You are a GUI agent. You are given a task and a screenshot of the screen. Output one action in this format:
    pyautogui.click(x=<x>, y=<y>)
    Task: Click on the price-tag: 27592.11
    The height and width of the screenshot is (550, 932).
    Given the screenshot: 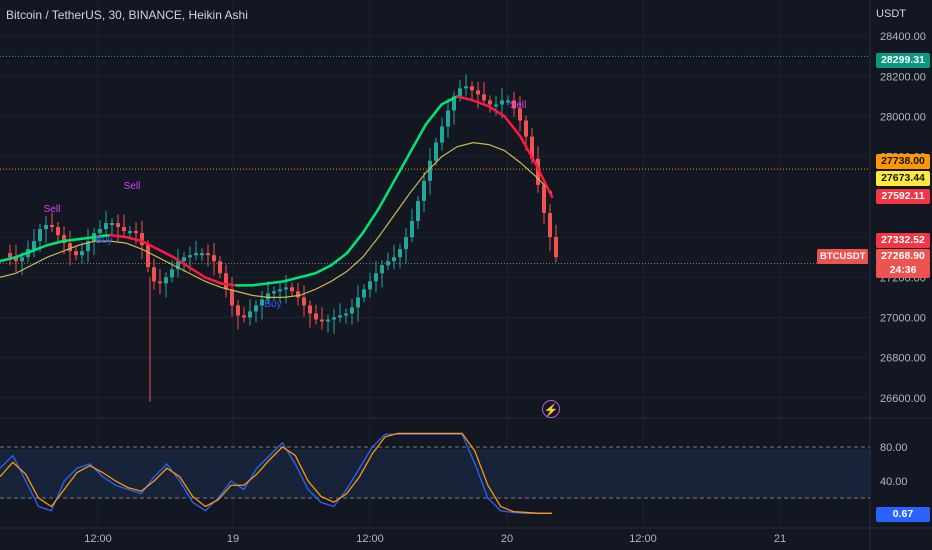 What is the action you would take?
    pyautogui.click(x=903, y=196)
    